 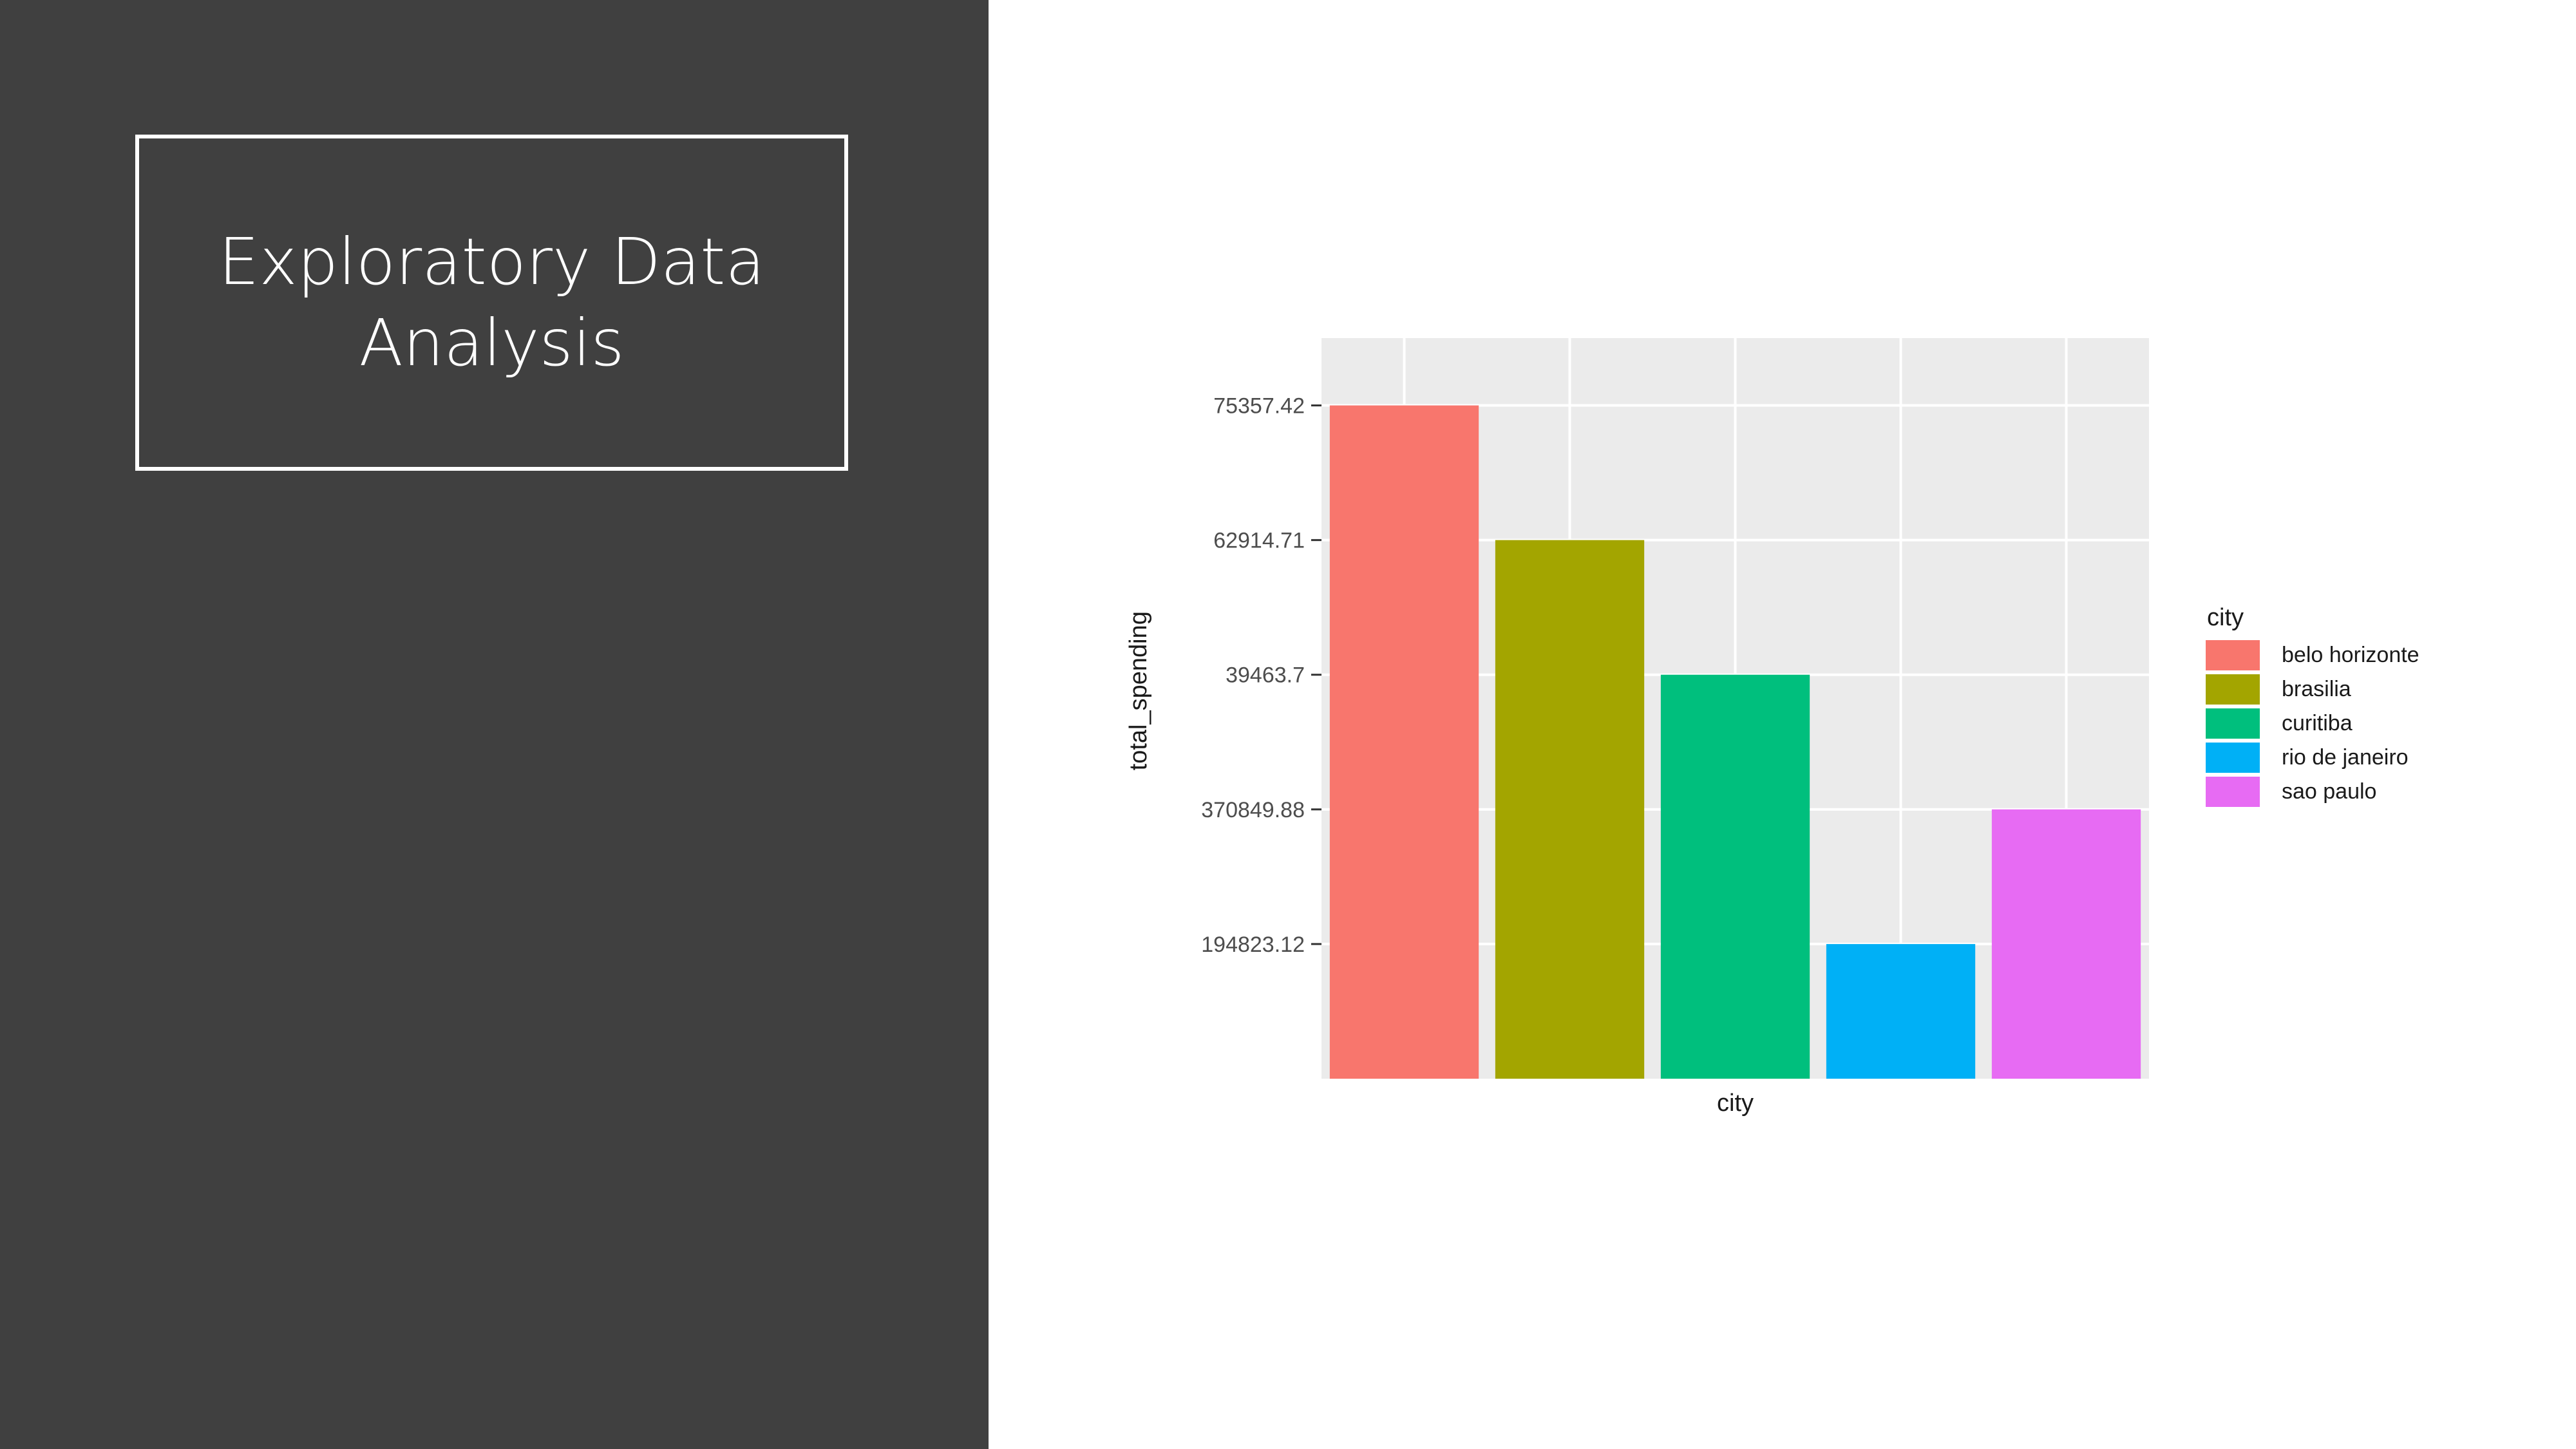 I want to click on legend-label: curitiba, so click(x=2317, y=723).